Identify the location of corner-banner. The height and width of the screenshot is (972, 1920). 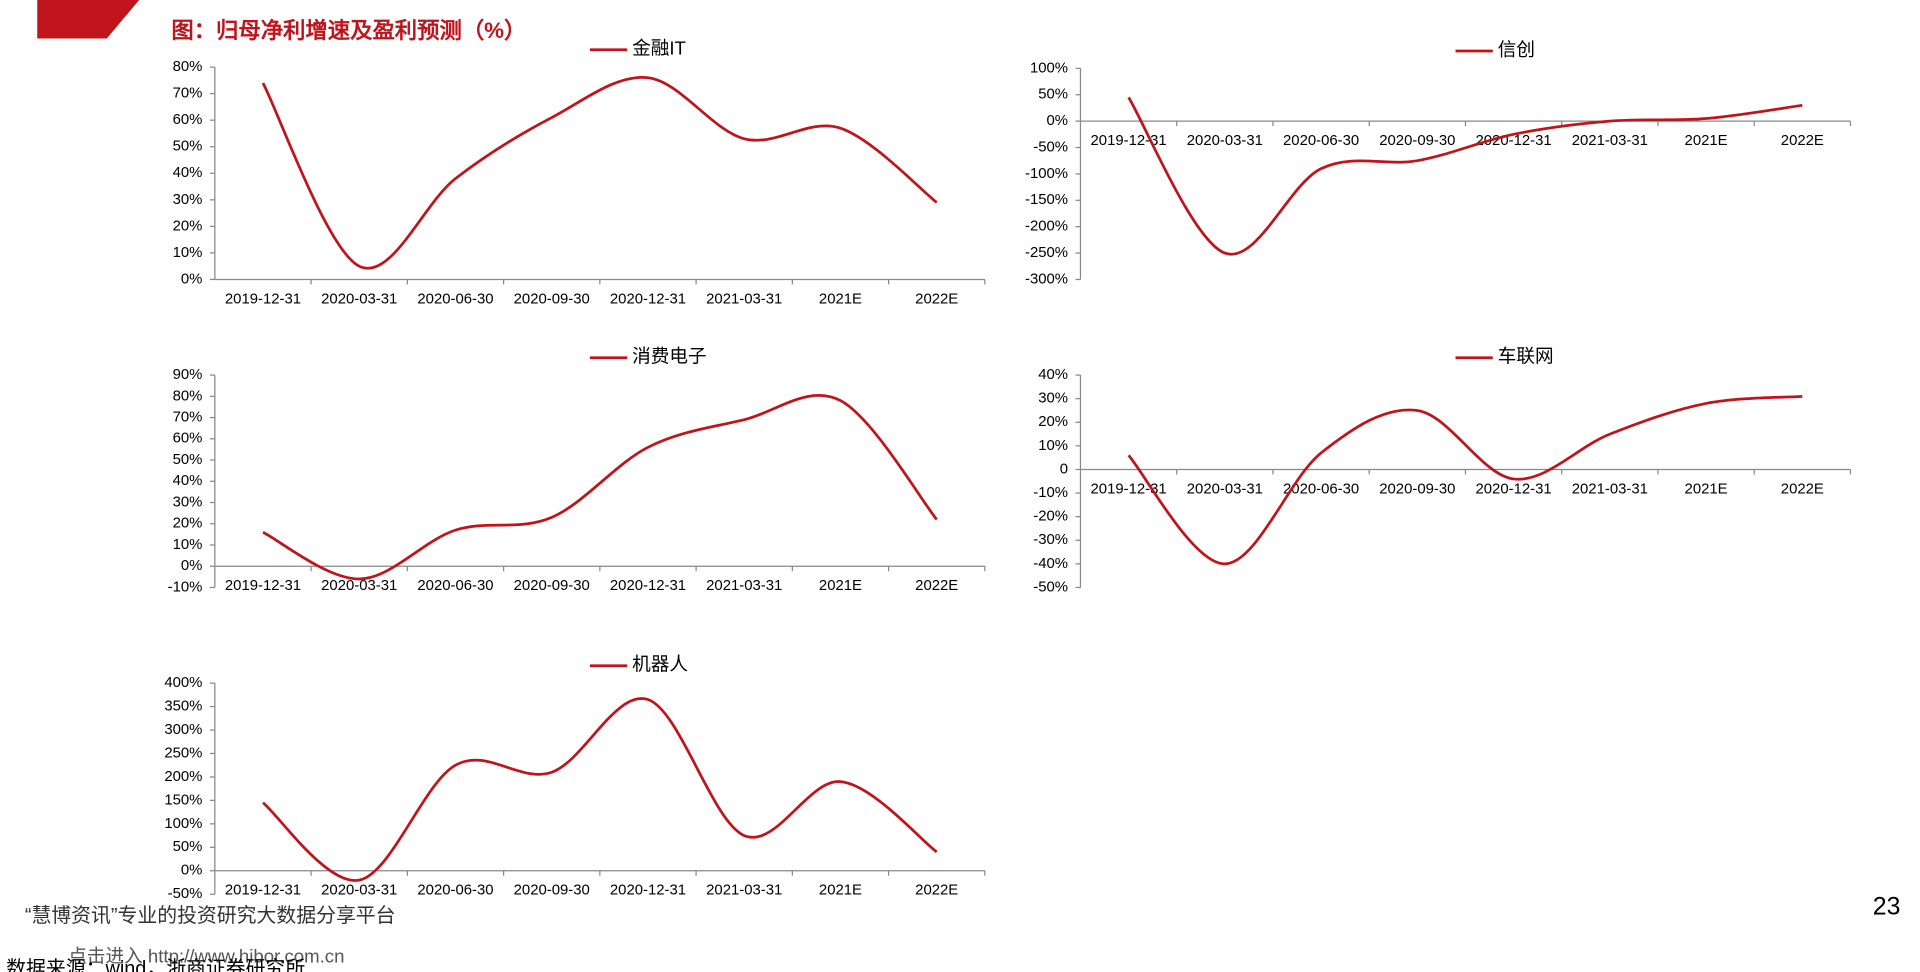
(88, 19).